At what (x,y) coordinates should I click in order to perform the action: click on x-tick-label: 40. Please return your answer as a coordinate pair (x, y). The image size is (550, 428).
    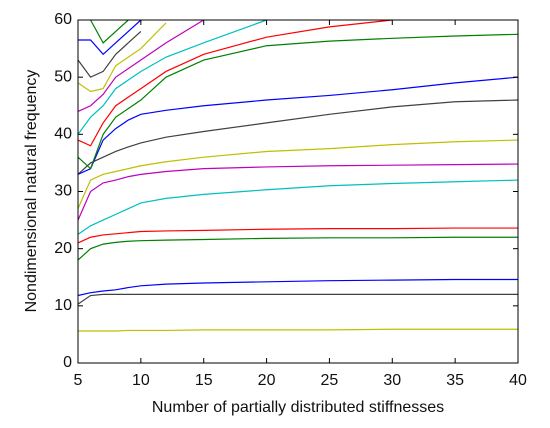
    Looking at the image, I should click on (518, 380).